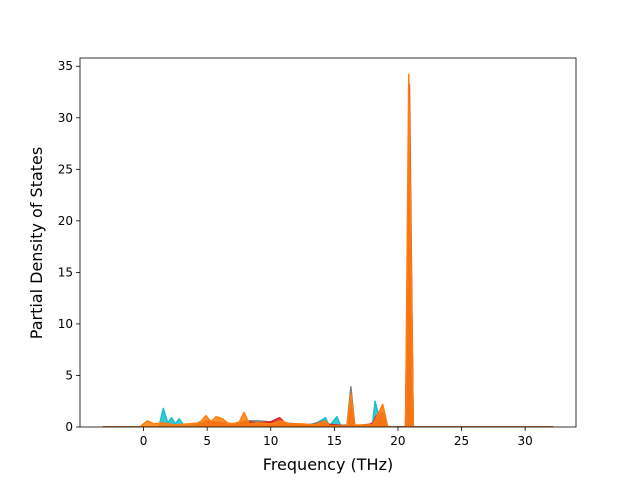 The width and height of the screenshot is (640, 485). What do you see at coordinates (328, 464) in the screenshot?
I see `x-axis-label: Frequency (THz)` at bounding box center [328, 464].